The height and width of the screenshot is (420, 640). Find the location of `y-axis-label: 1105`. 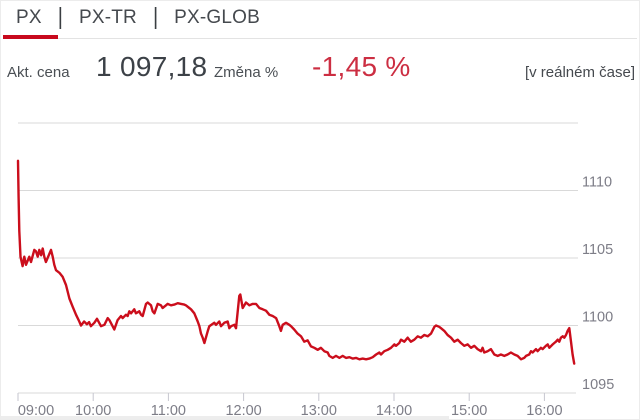

y-axis-label: 1105 is located at coordinates (597, 250).